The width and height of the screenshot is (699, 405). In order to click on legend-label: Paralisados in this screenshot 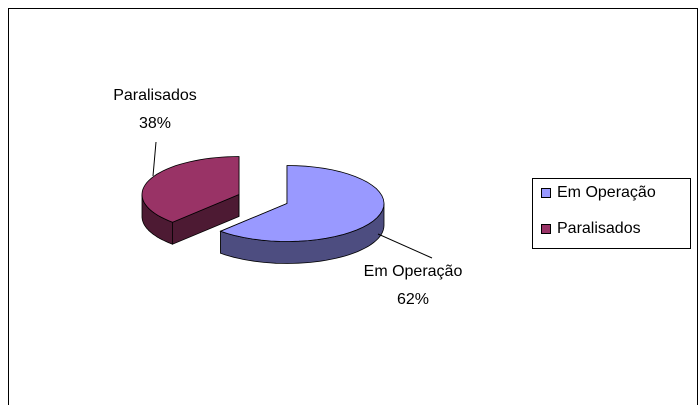, I will do `click(599, 228)`.